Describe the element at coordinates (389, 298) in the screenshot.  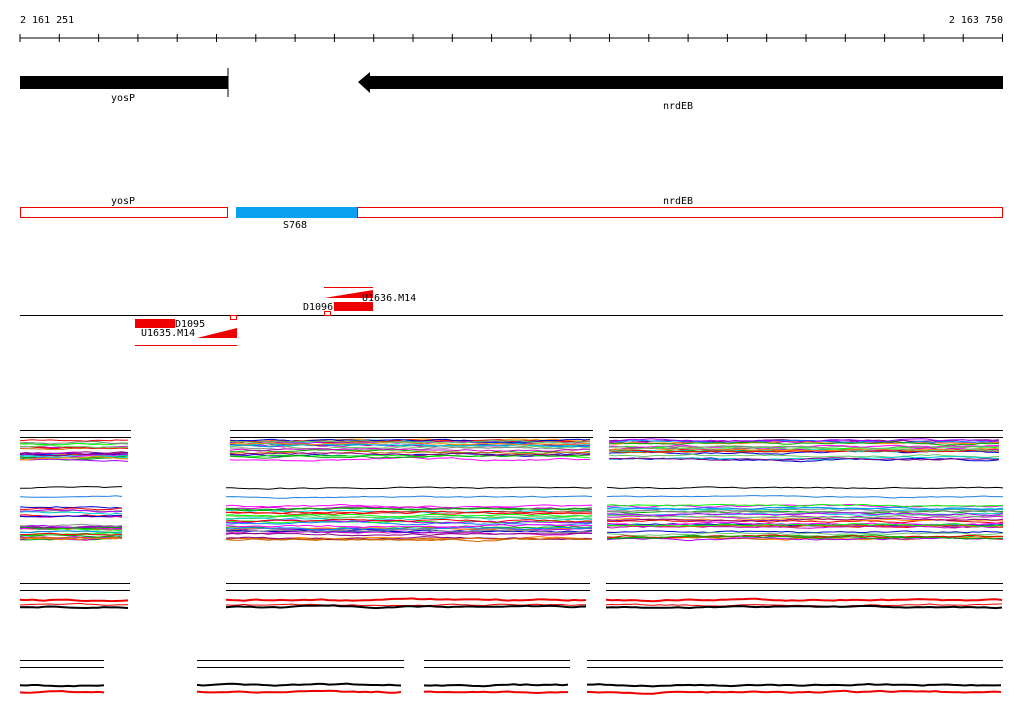
I see `probe-label: U1636.M14` at that location.